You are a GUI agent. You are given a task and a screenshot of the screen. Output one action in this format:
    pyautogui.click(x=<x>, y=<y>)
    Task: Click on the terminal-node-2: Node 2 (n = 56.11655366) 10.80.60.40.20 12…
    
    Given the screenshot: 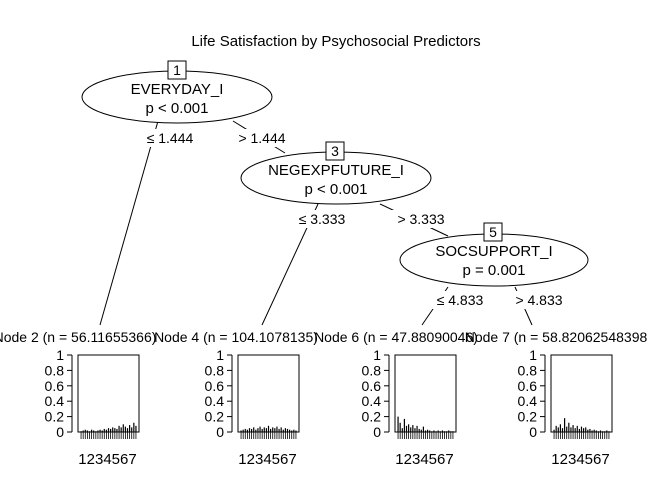 What is the action you would take?
    pyautogui.click(x=78, y=397)
    